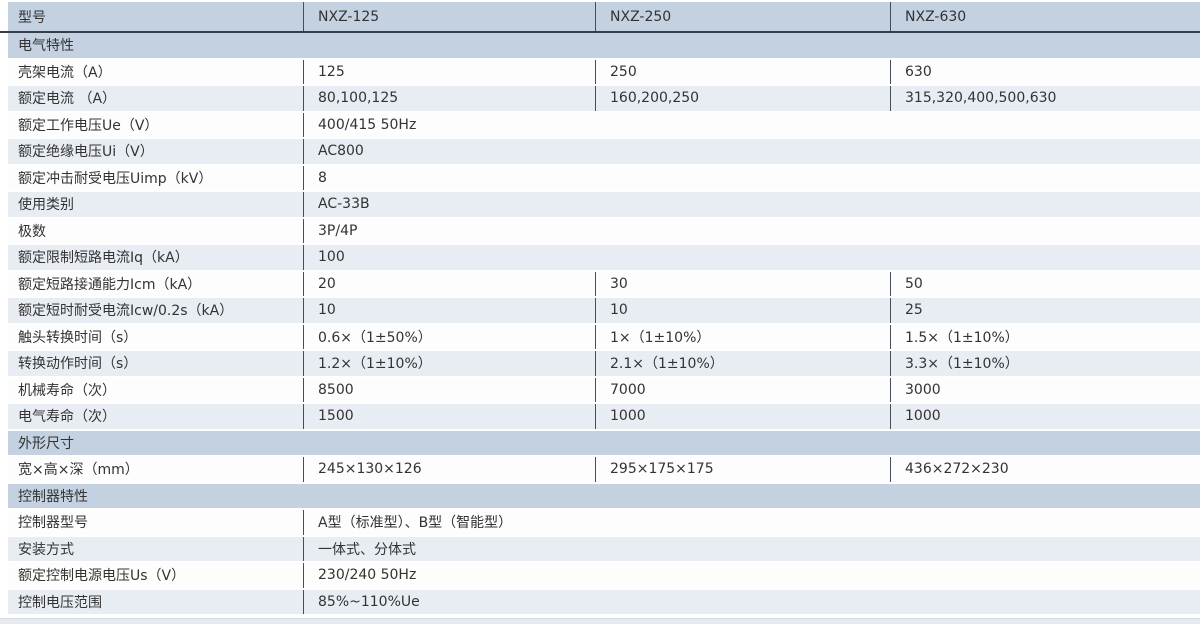 The height and width of the screenshot is (624, 1200). Describe the element at coordinates (1045, 98) in the screenshot. I see `row-value: 315,320,400,500,630` at that location.